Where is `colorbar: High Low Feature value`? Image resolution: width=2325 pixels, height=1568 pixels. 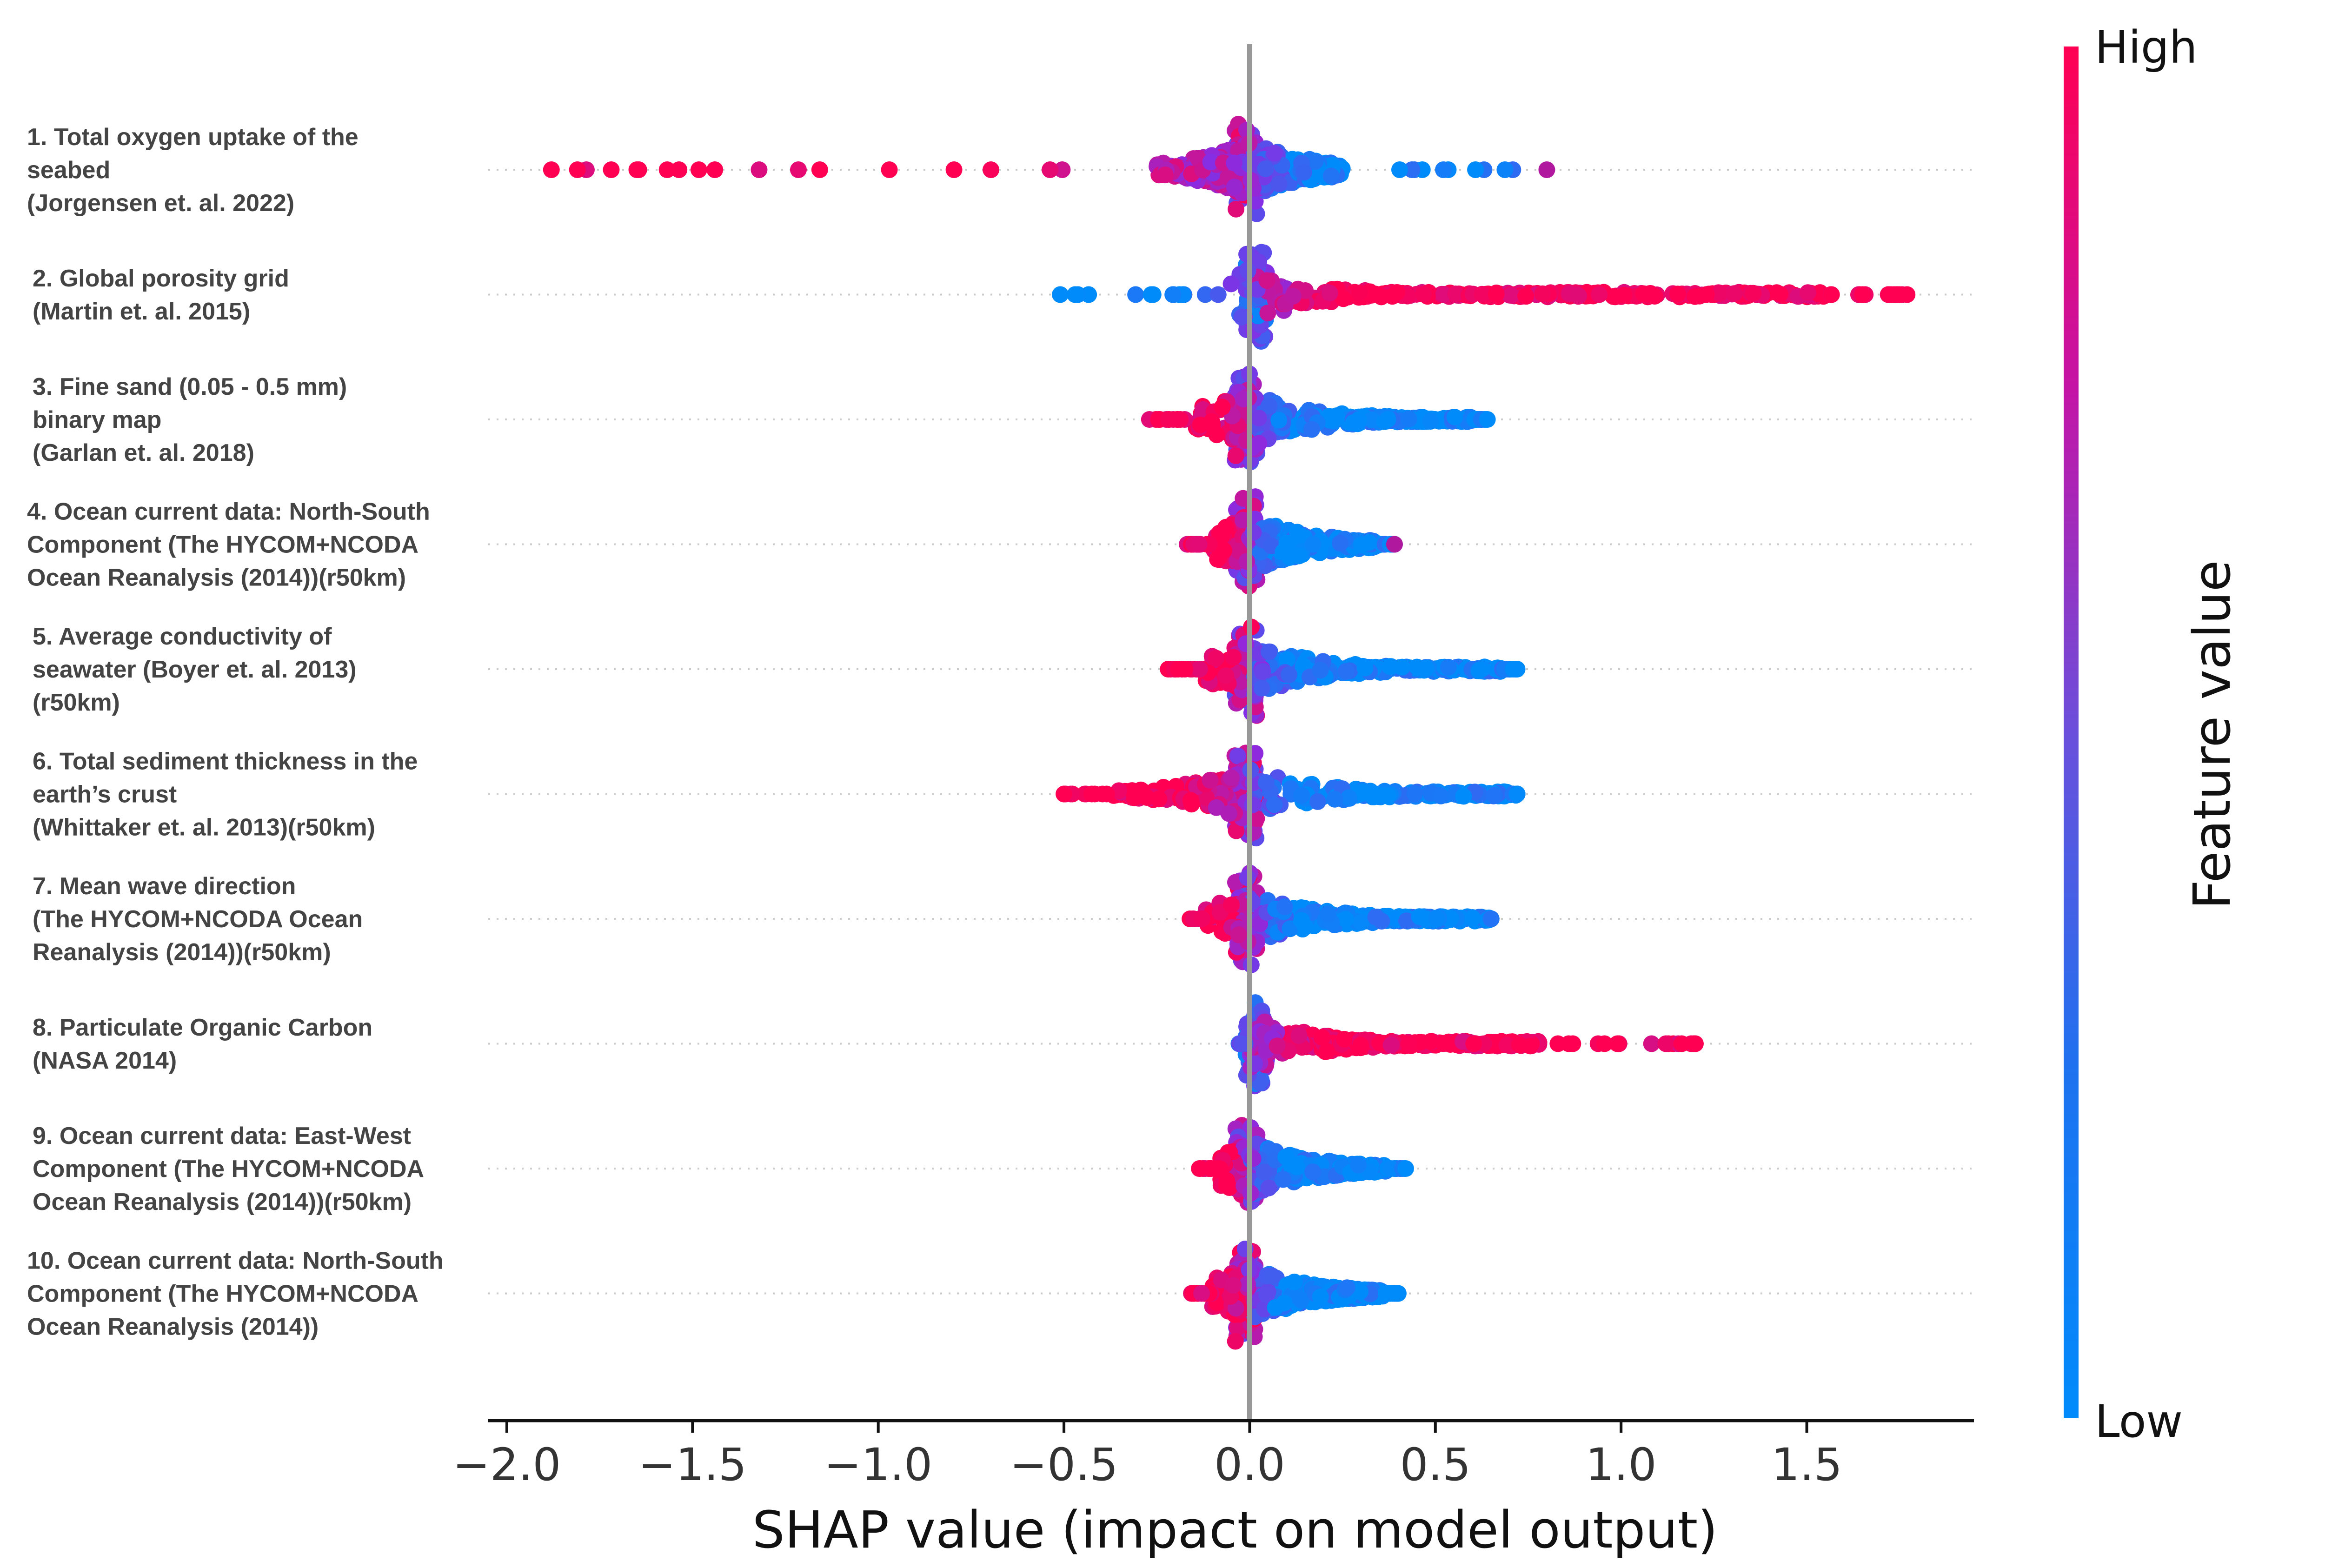 colorbar: High Low Feature value is located at coordinates (2153, 734).